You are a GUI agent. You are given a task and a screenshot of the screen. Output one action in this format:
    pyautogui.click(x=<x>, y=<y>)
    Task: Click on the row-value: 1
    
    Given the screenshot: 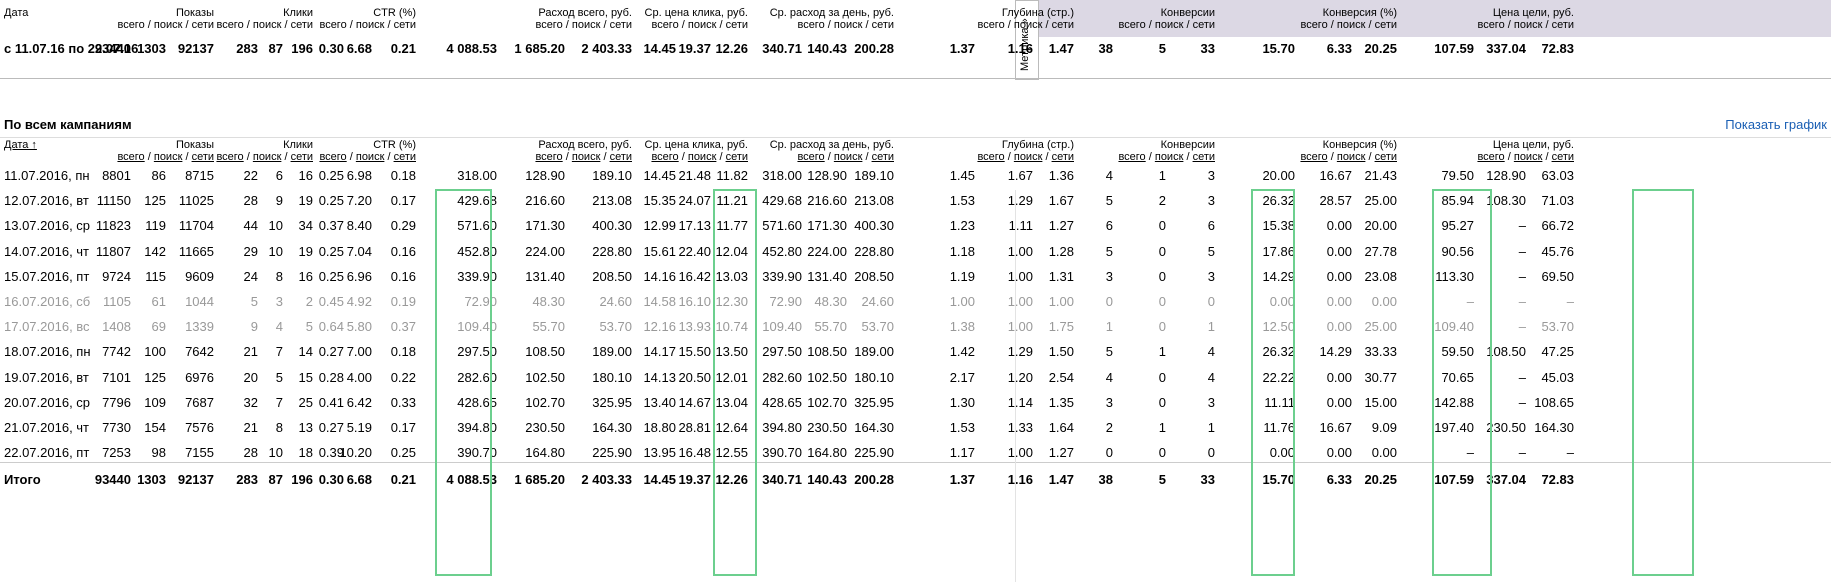 What is the action you would take?
    pyautogui.click(x=1211, y=327)
    